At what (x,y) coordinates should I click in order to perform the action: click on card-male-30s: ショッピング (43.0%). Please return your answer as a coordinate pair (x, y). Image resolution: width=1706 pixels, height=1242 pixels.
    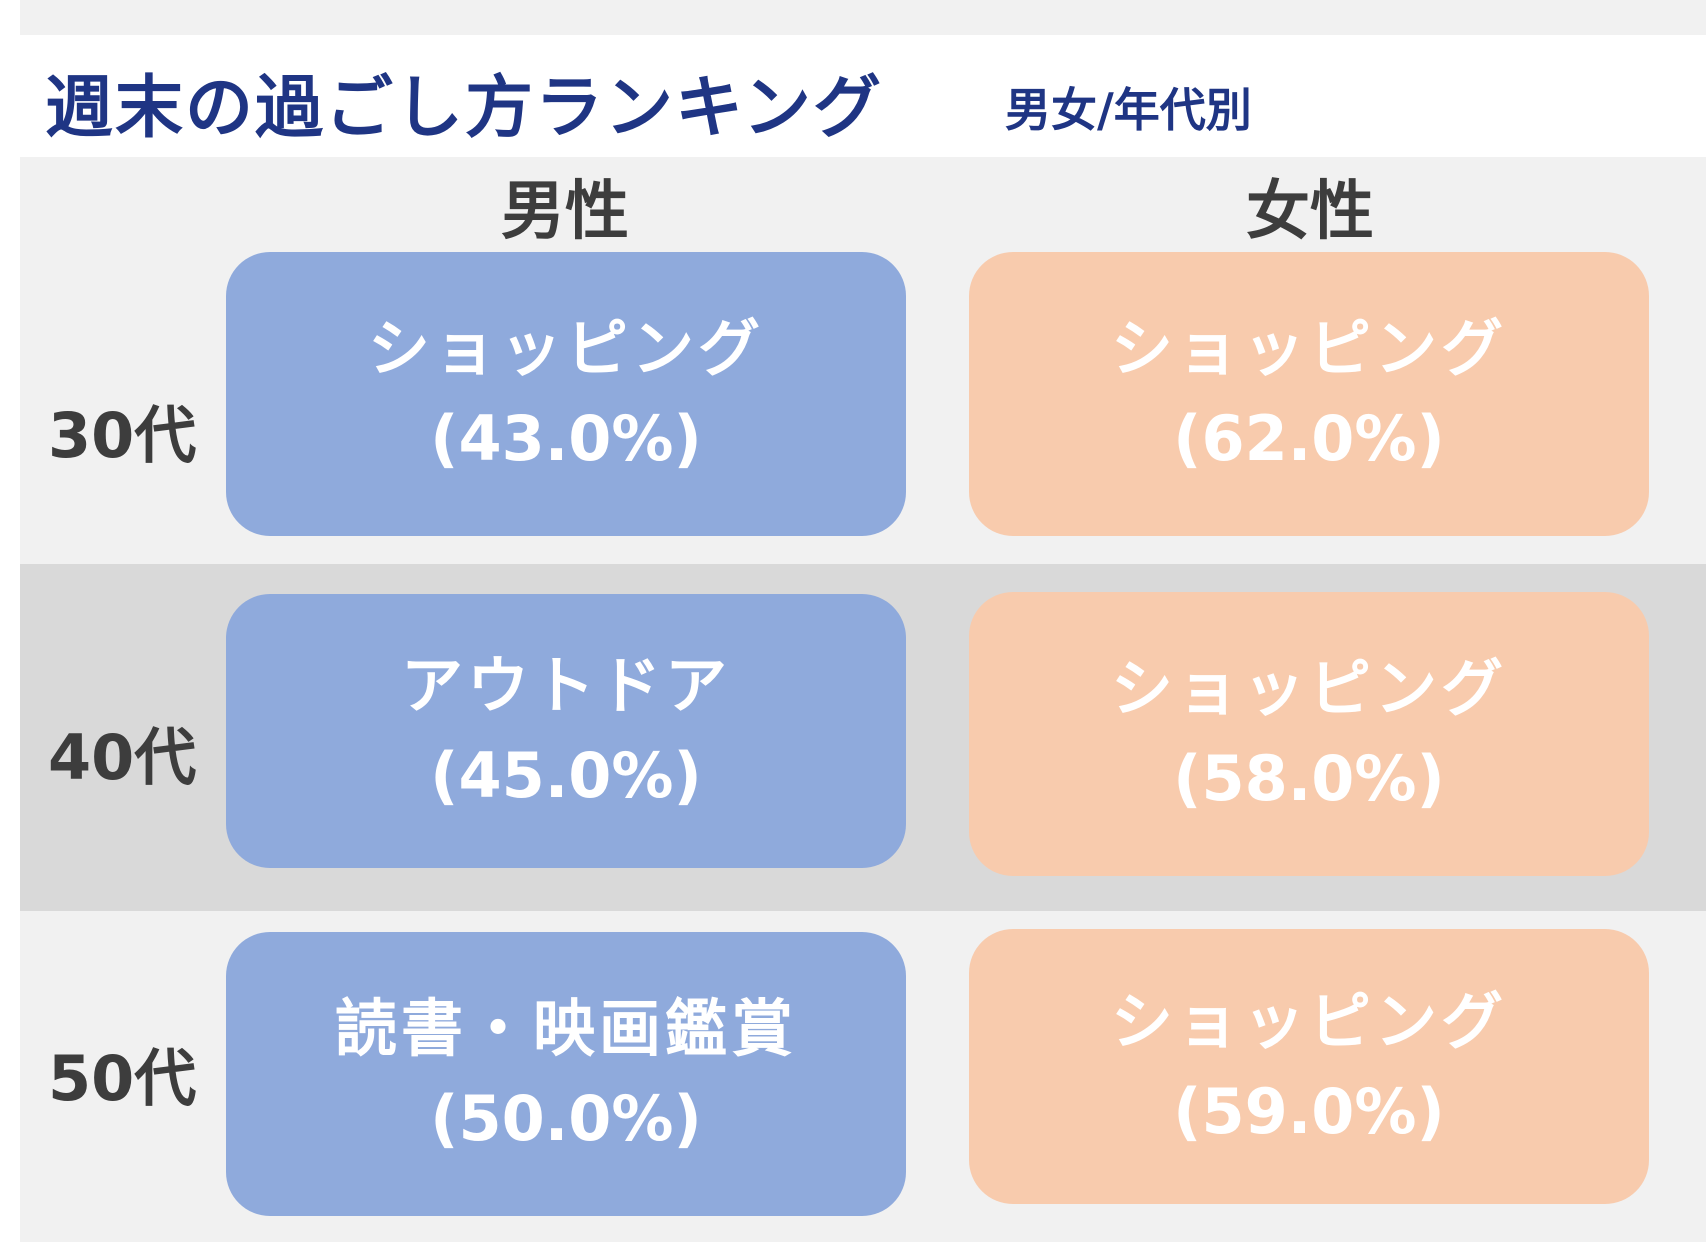
    Looking at the image, I should click on (566, 394).